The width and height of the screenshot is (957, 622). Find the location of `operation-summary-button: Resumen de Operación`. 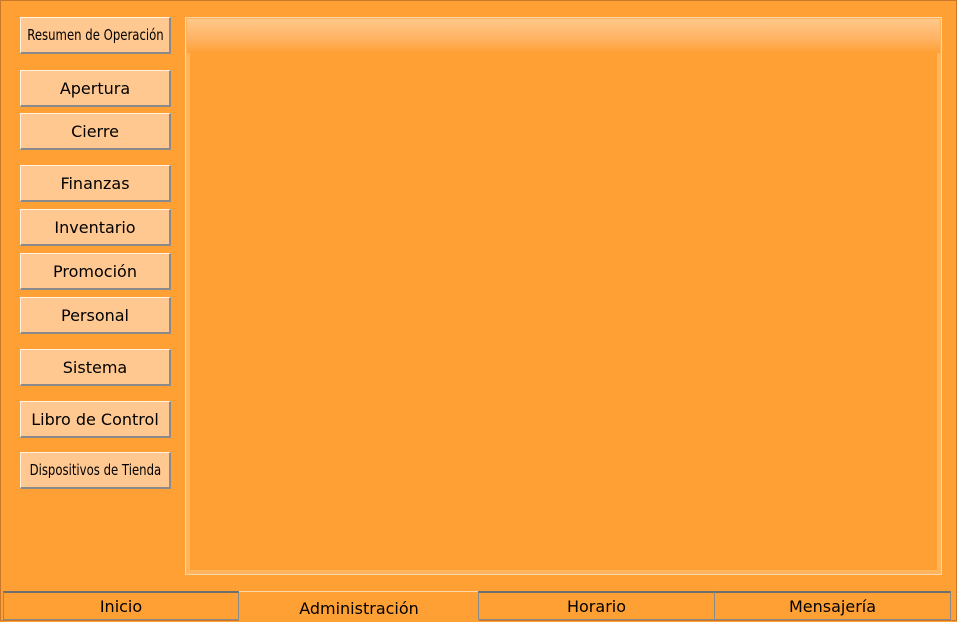

operation-summary-button: Resumen de Operación is located at coordinates (95, 35).